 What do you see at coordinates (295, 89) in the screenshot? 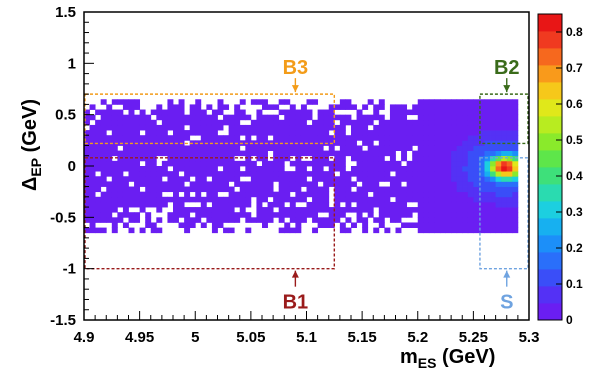
I see `region-b3-arrowhead` at bounding box center [295, 89].